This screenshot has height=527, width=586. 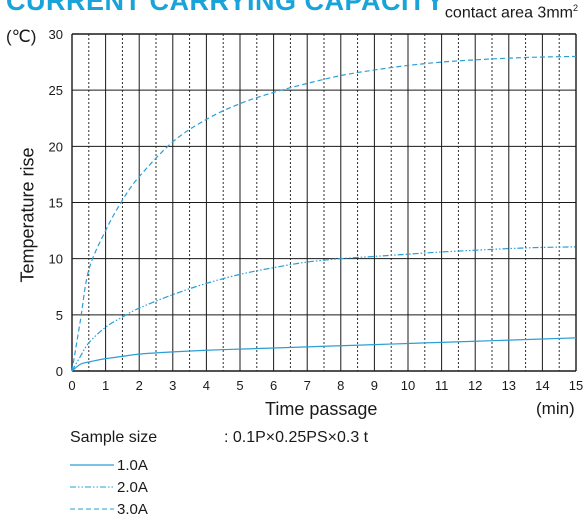 I want to click on legend-label: 3.0A, so click(x=132, y=509).